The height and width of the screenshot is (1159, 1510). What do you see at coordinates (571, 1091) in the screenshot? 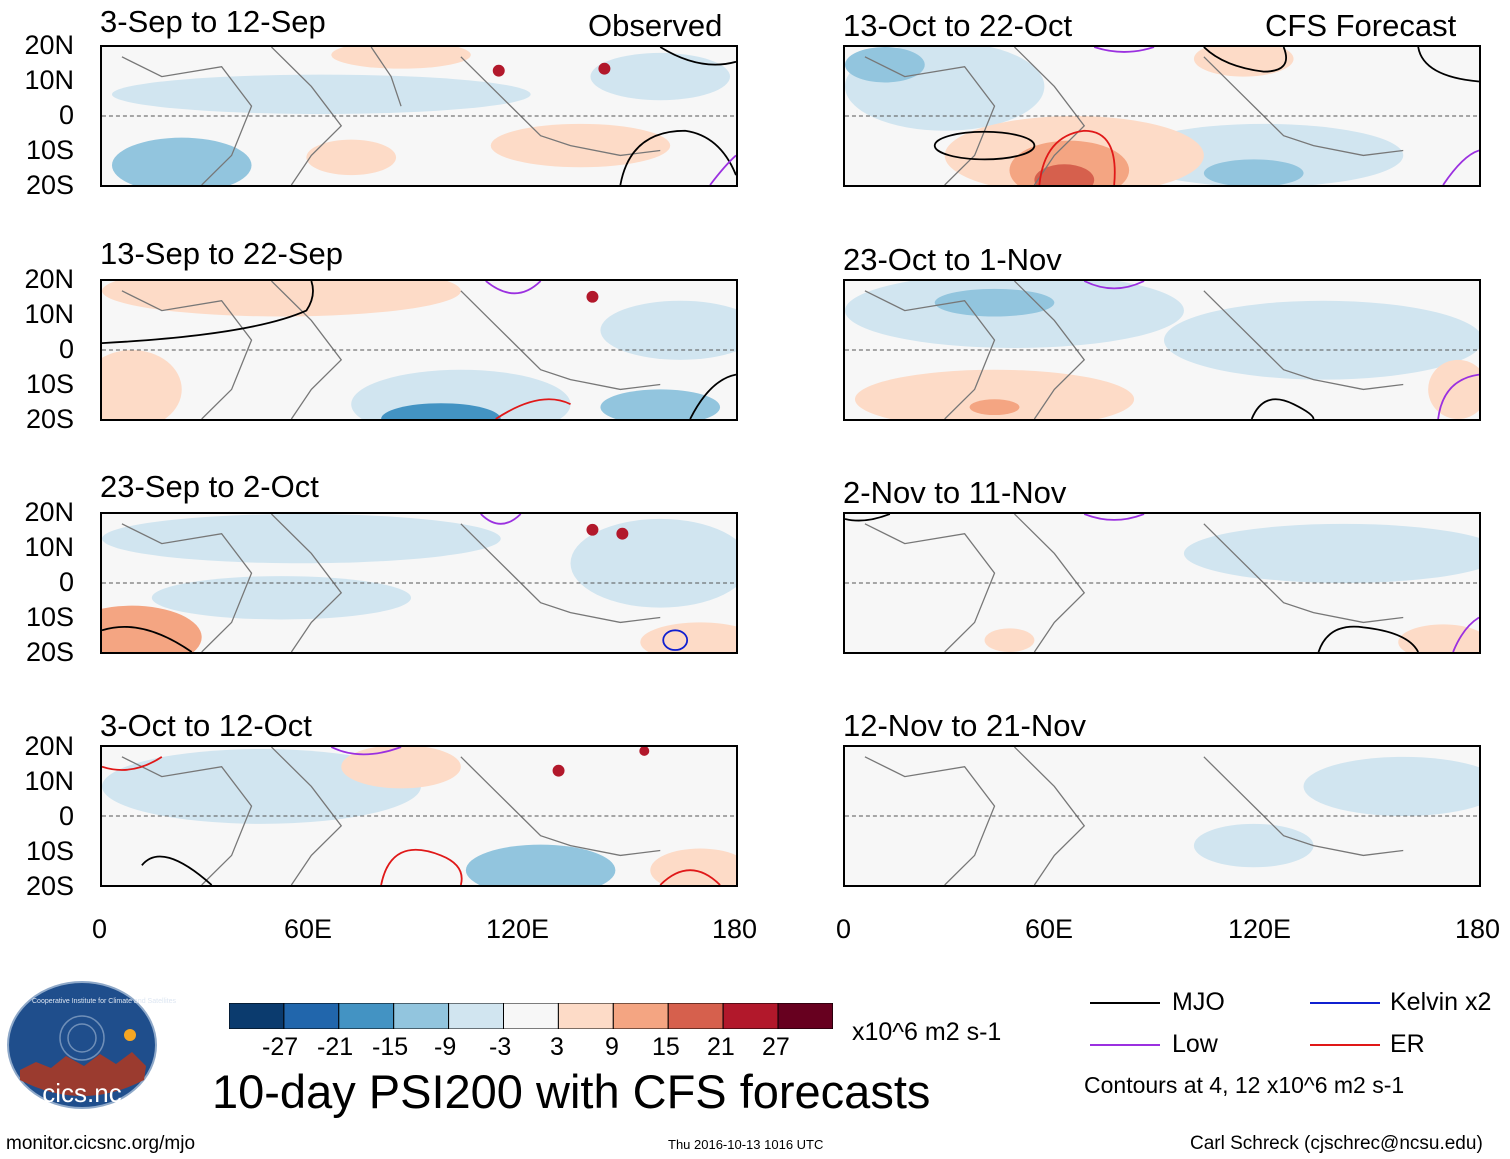
I see `main-title: 10-day PSI200 with CFS forecasts` at bounding box center [571, 1091].